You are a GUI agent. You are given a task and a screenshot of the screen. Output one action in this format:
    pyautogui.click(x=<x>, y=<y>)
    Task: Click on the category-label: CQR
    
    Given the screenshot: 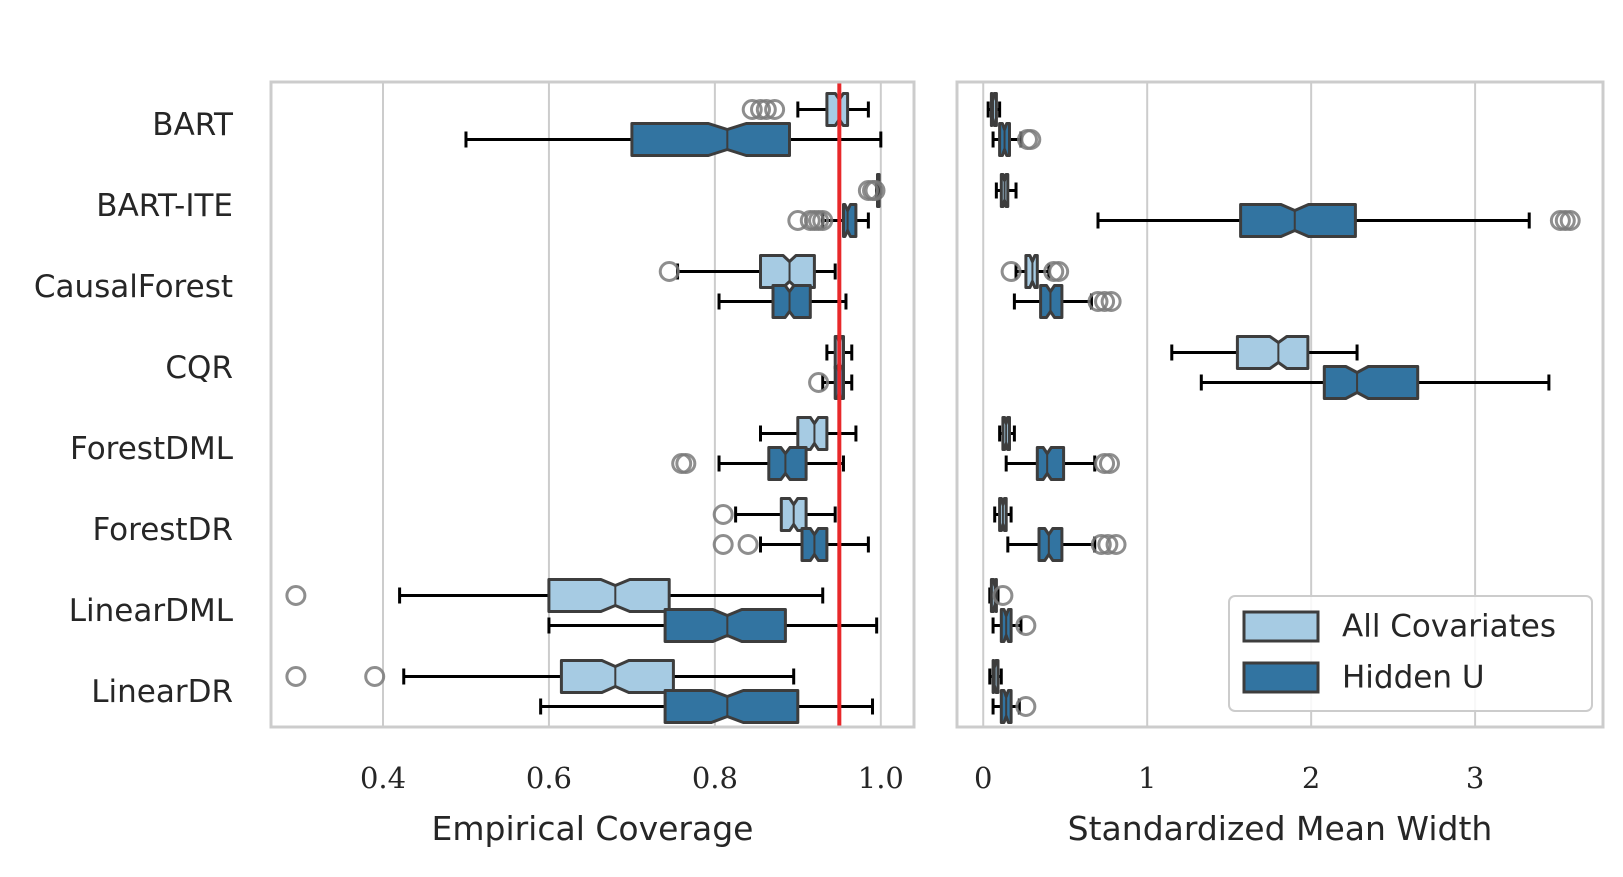 What is the action you would take?
    pyautogui.click(x=199, y=368)
    